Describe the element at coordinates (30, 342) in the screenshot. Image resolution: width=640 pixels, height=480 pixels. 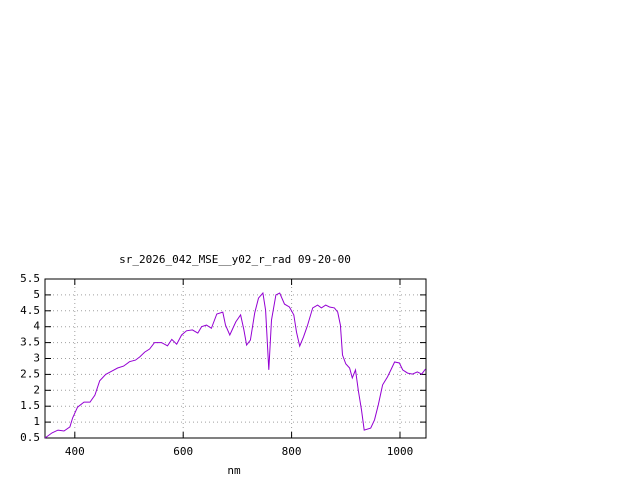
I see `y-tick-label: 3.5` at that location.